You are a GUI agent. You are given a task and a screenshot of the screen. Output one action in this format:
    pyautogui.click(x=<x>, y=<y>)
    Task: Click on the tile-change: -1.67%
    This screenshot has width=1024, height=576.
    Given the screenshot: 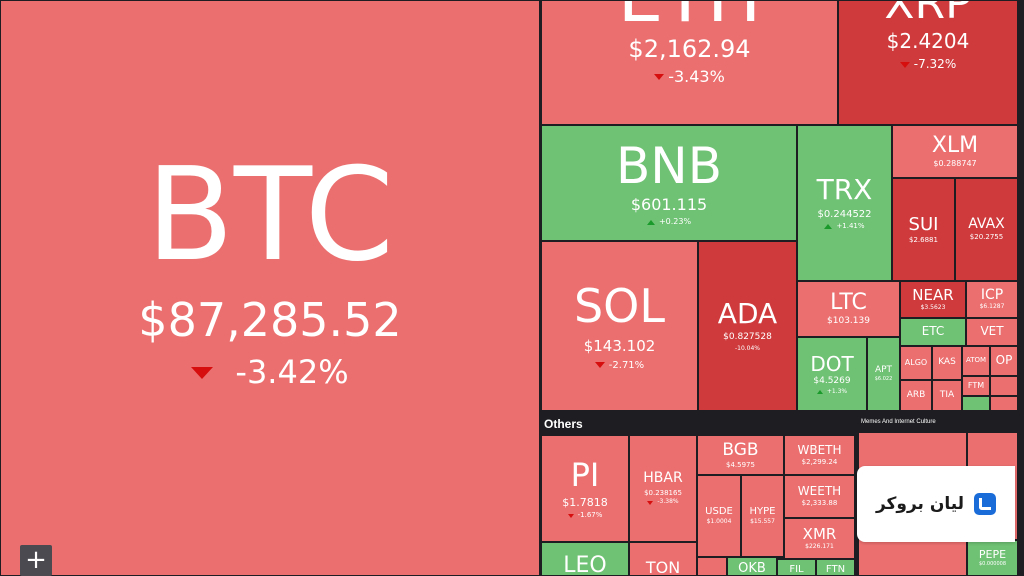 What is the action you would take?
    pyautogui.click(x=585, y=515)
    